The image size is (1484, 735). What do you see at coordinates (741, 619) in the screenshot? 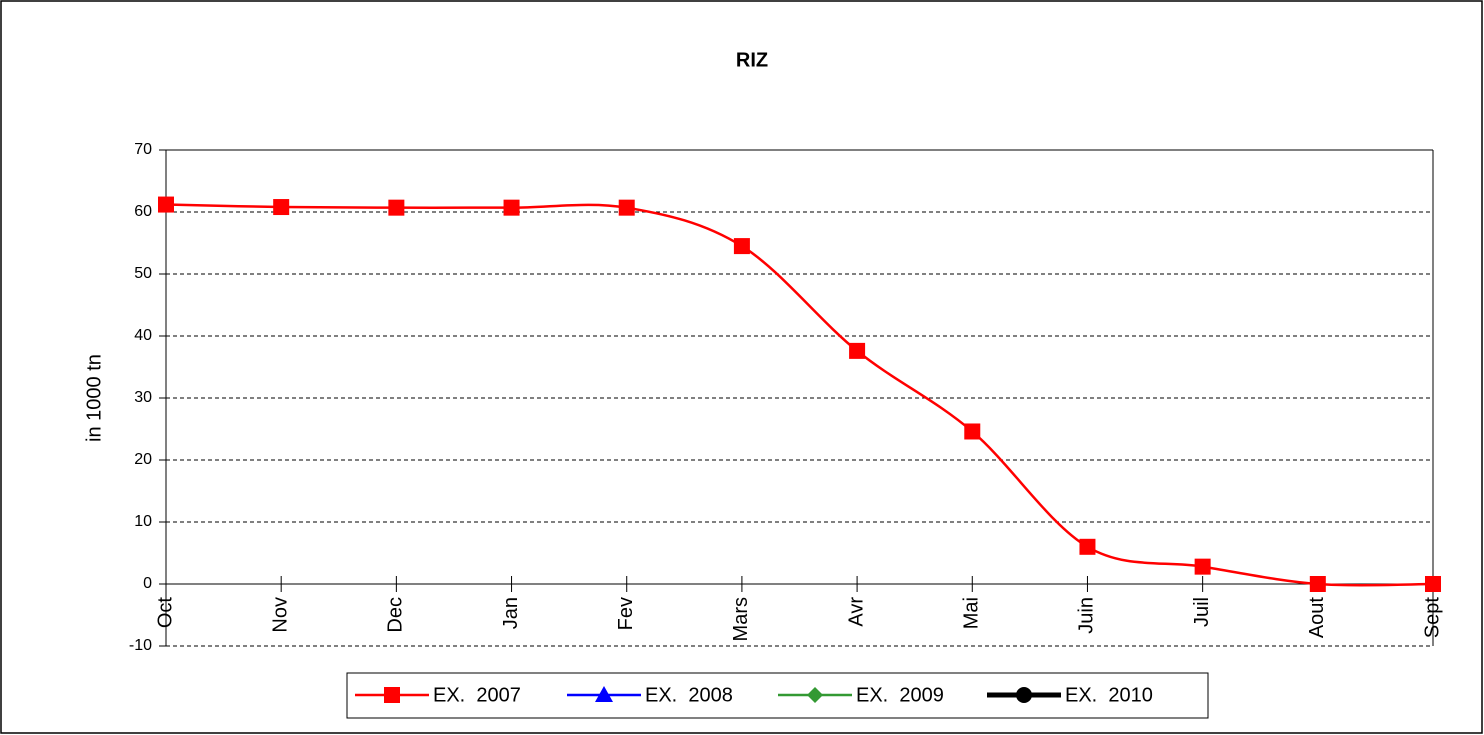
I see `x-tick-label: Mars` at bounding box center [741, 619].